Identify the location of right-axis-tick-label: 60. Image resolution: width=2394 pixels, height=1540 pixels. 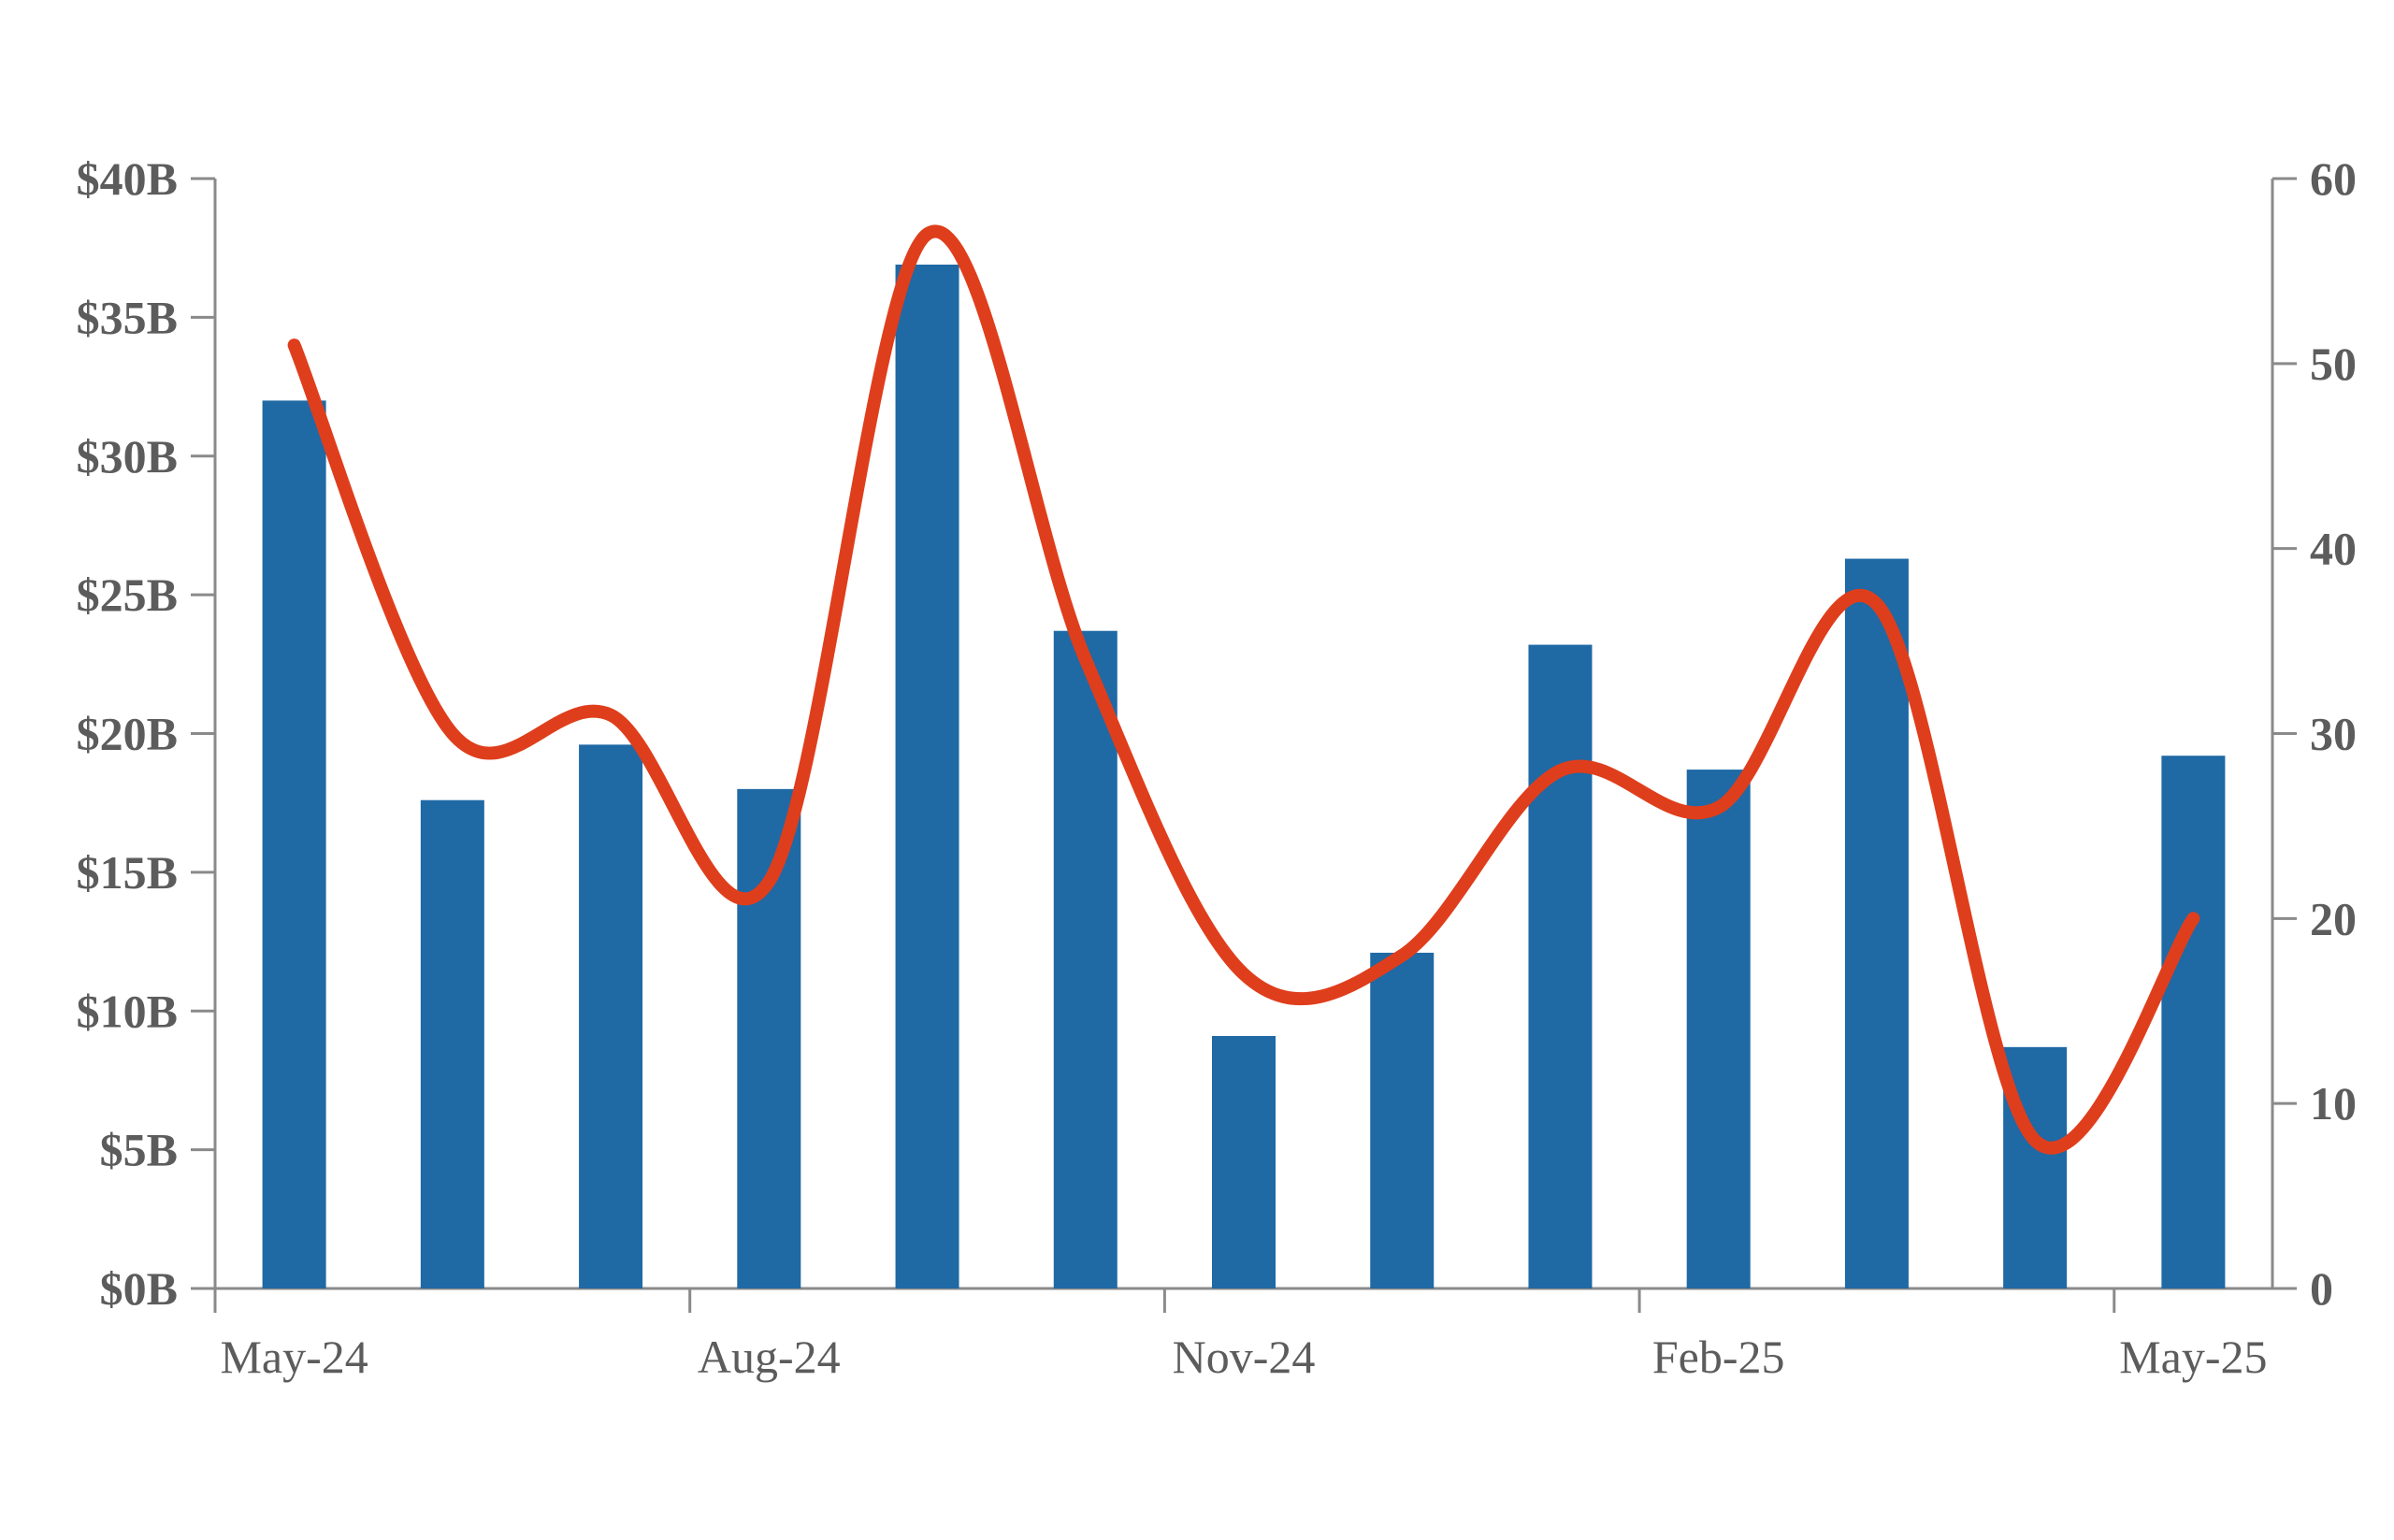
(2333, 178).